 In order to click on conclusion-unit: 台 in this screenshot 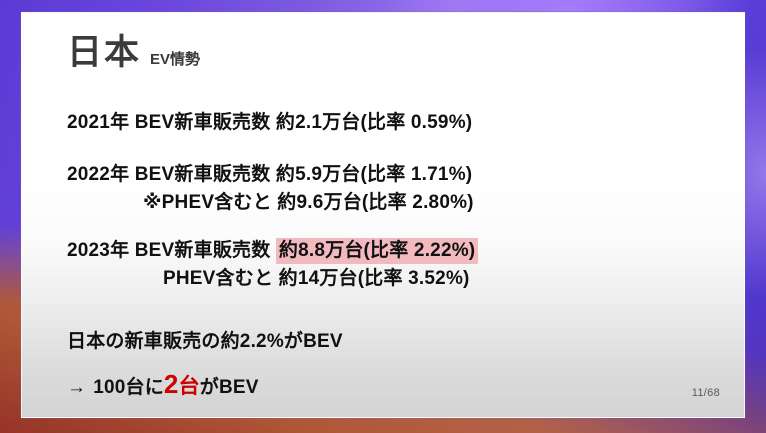, I will do `click(189, 386)`.